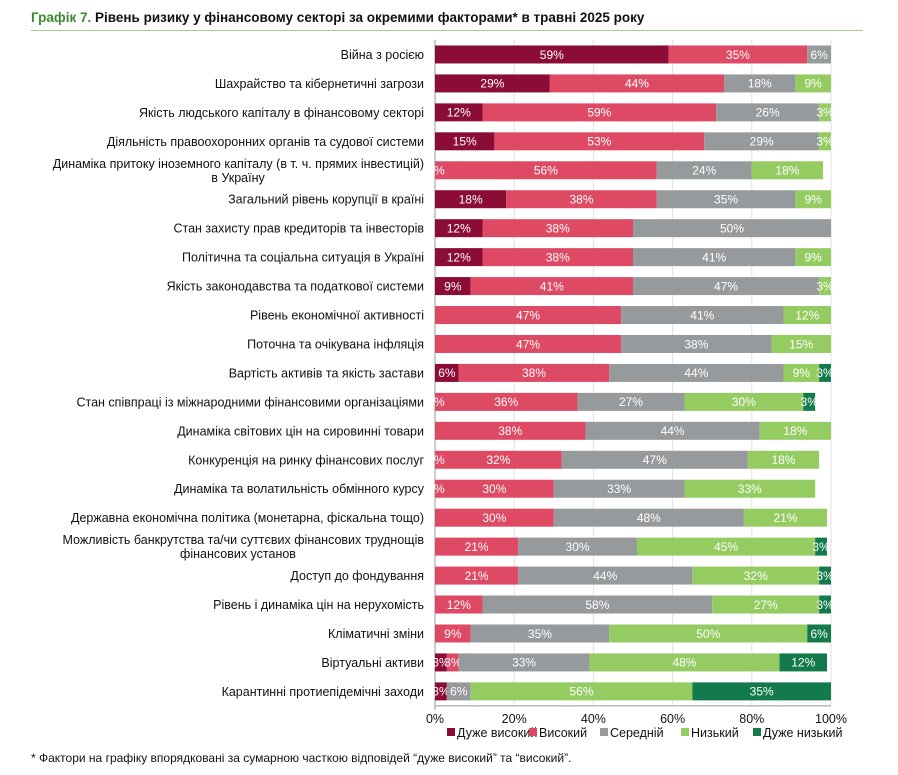  Describe the element at coordinates (318, 605) in the screenshot. I see `category-label: Рівень і динаміка цін на нерухомість` at that location.